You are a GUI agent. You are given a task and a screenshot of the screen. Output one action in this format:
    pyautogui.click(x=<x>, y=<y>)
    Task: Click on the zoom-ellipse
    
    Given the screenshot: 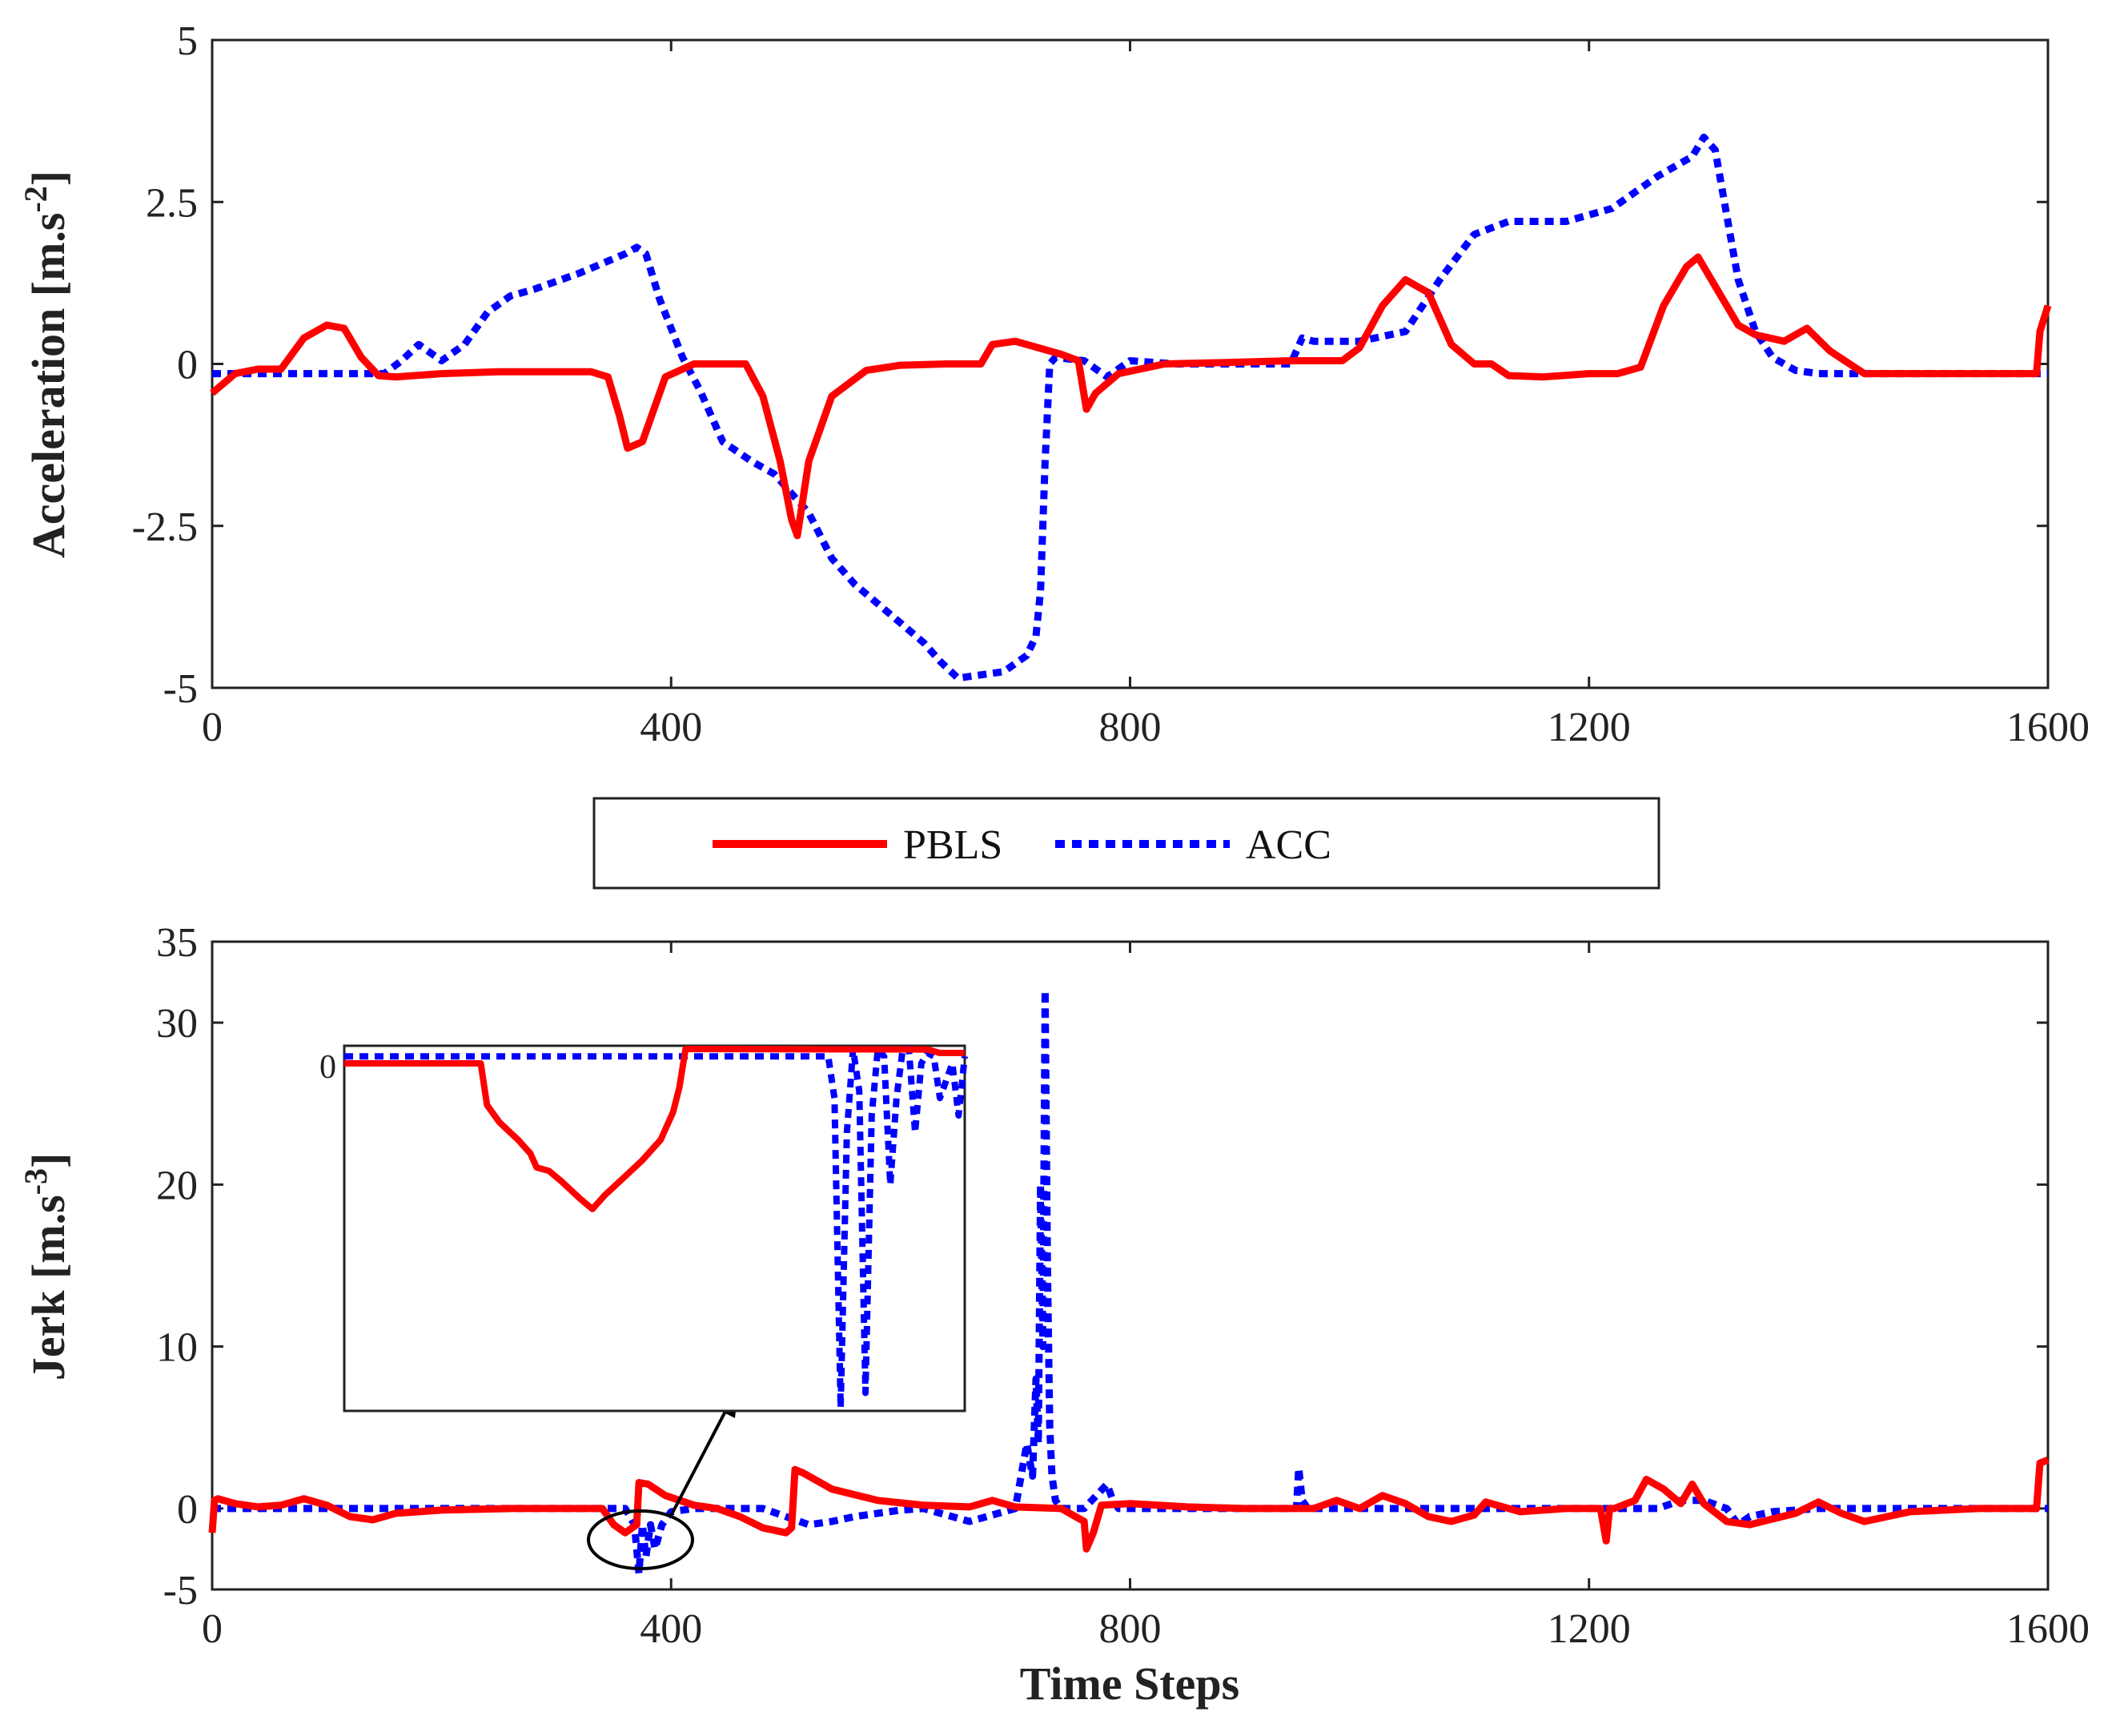 What is the action you would take?
    pyautogui.click(x=640, y=1539)
    